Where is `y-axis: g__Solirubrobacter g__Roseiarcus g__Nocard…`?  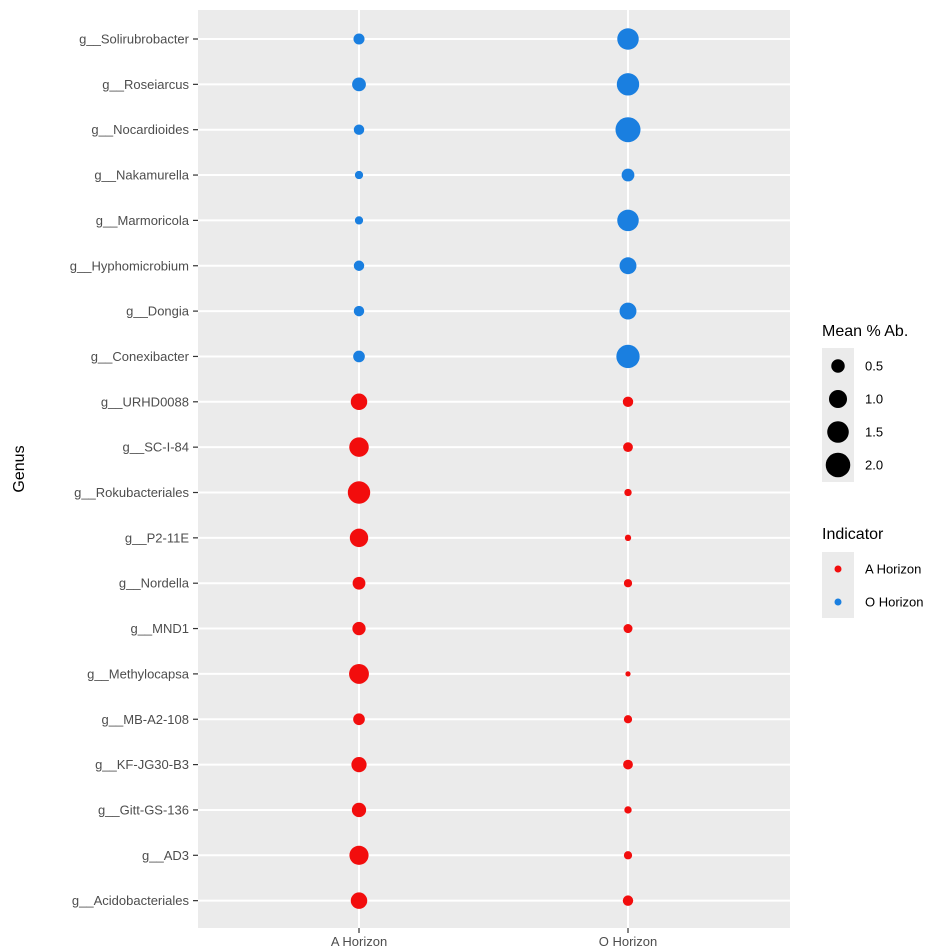 y-axis: g__Solirubrobacter g__Roseiarcus g__Nocard… is located at coordinates (134, 470).